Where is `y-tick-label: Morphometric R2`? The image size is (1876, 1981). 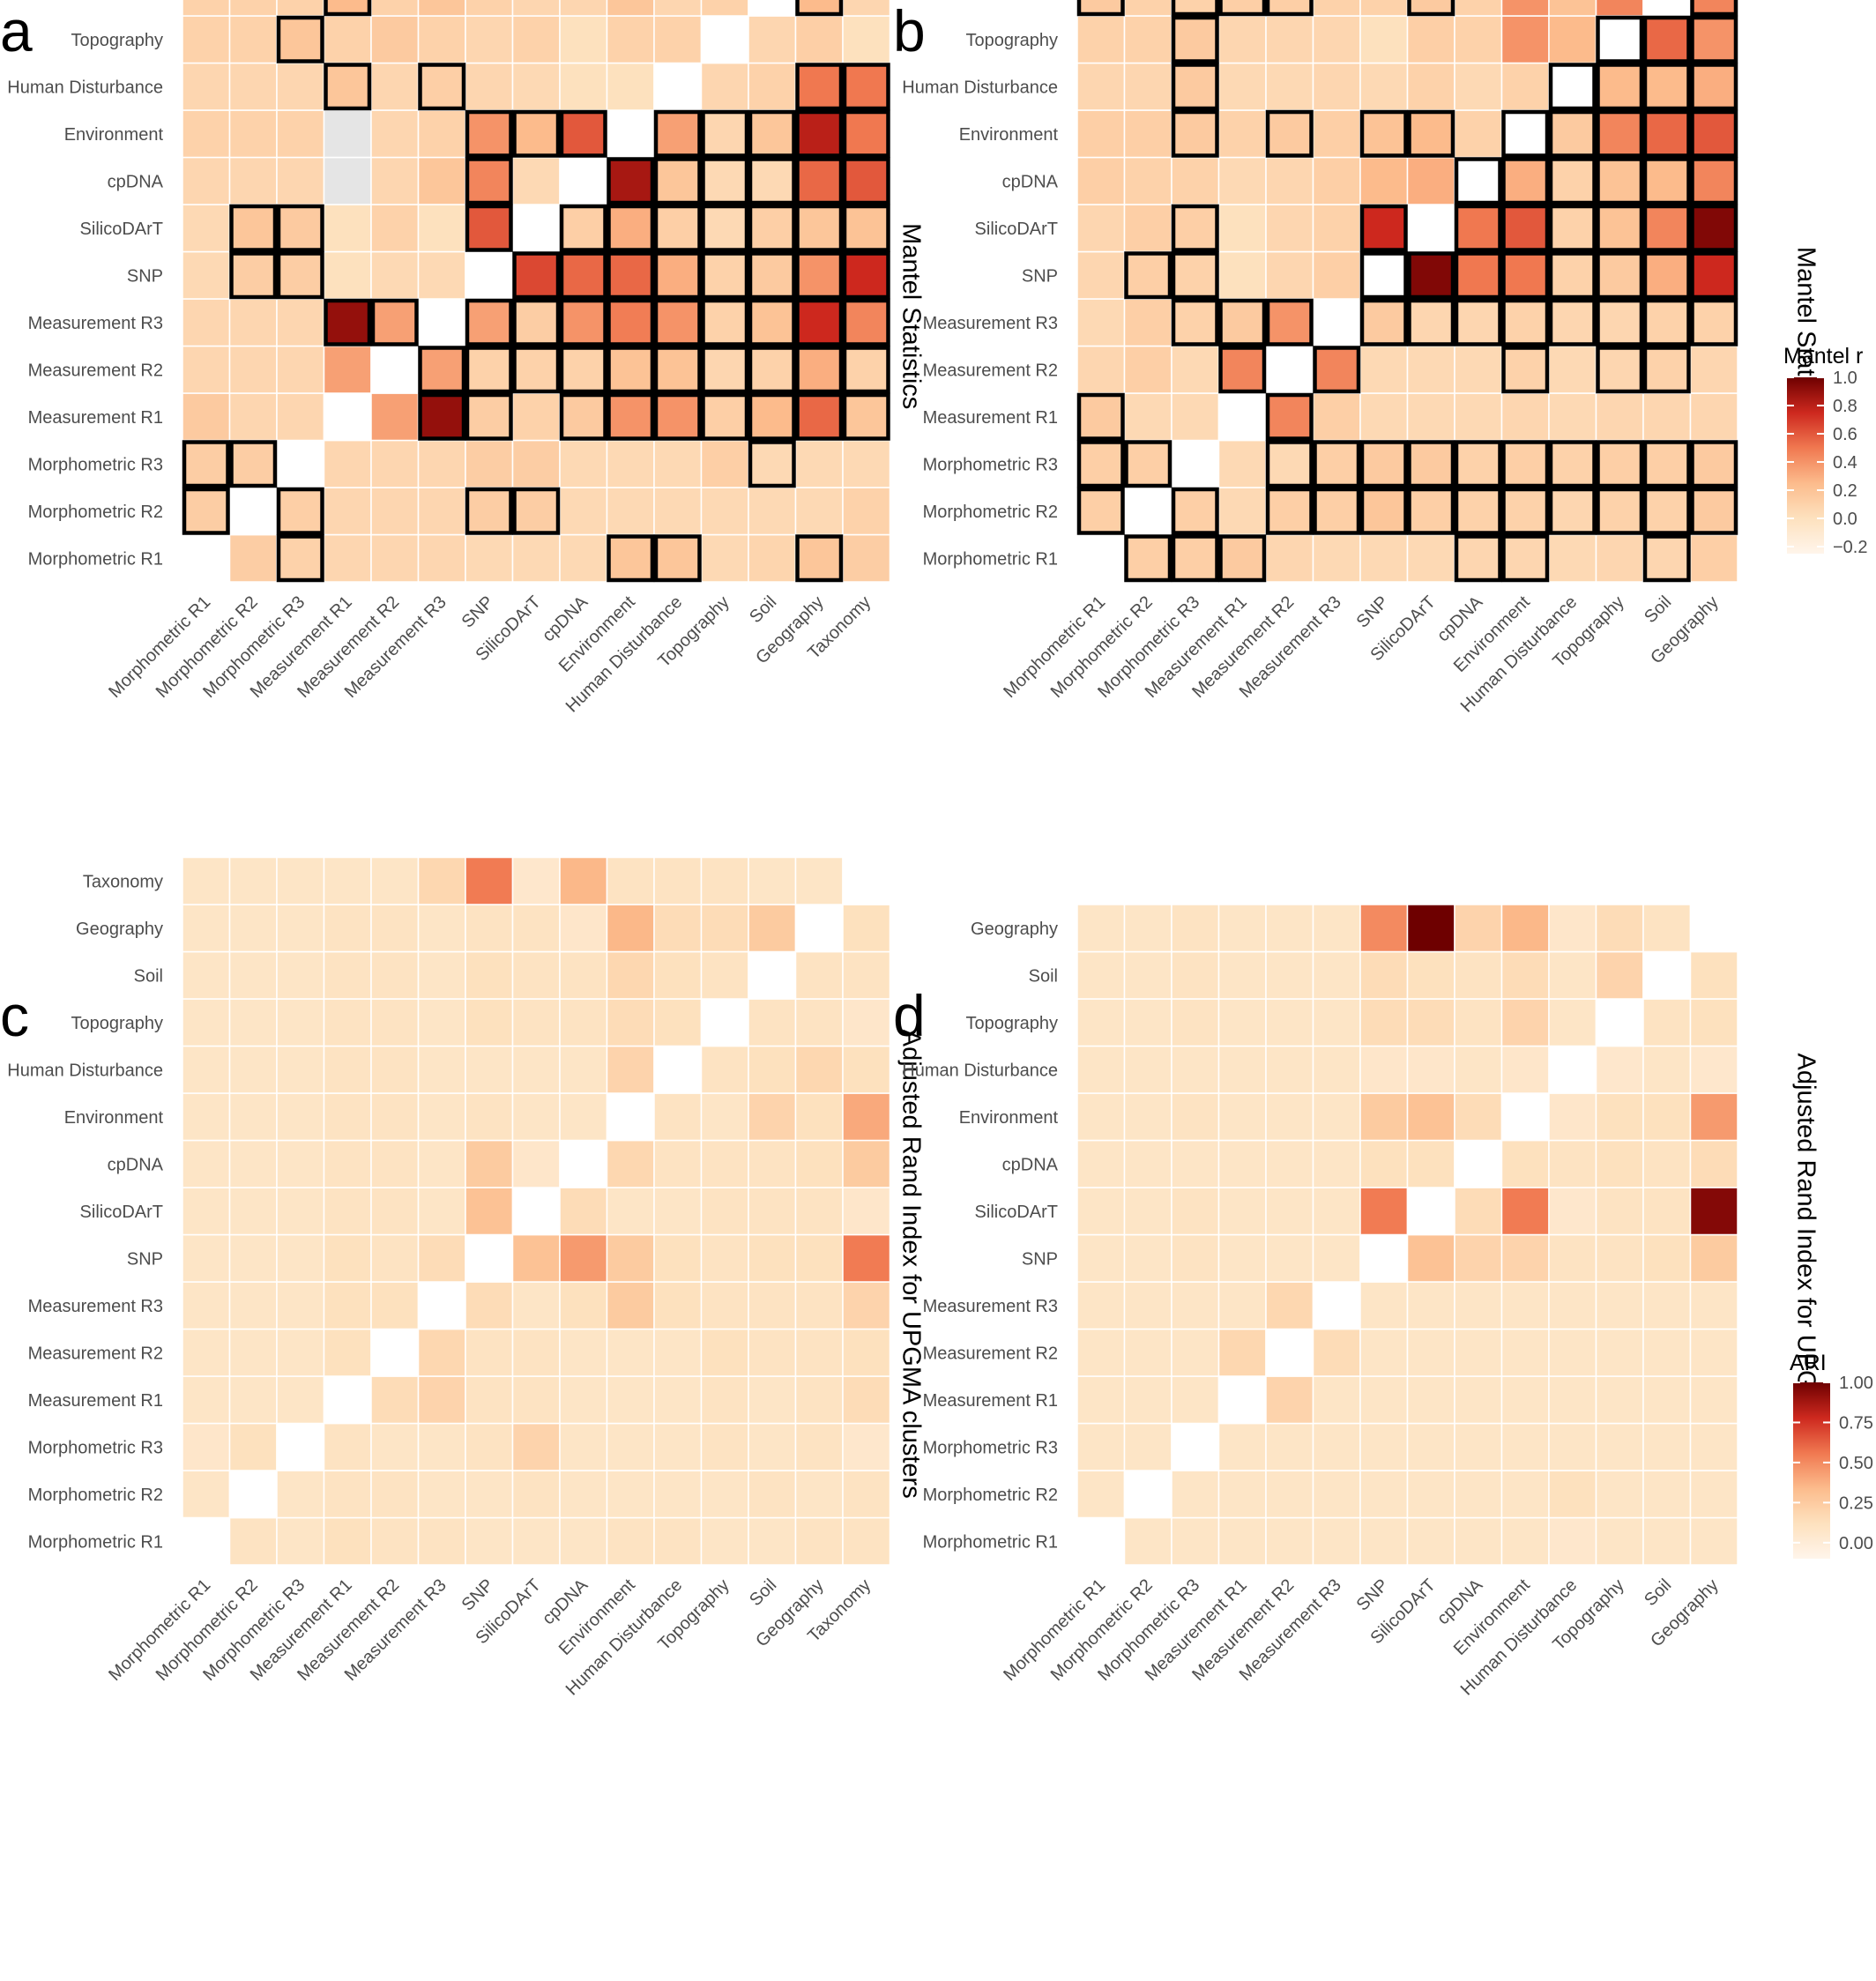 y-tick-label: Morphometric R2 is located at coordinates (95, 1495).